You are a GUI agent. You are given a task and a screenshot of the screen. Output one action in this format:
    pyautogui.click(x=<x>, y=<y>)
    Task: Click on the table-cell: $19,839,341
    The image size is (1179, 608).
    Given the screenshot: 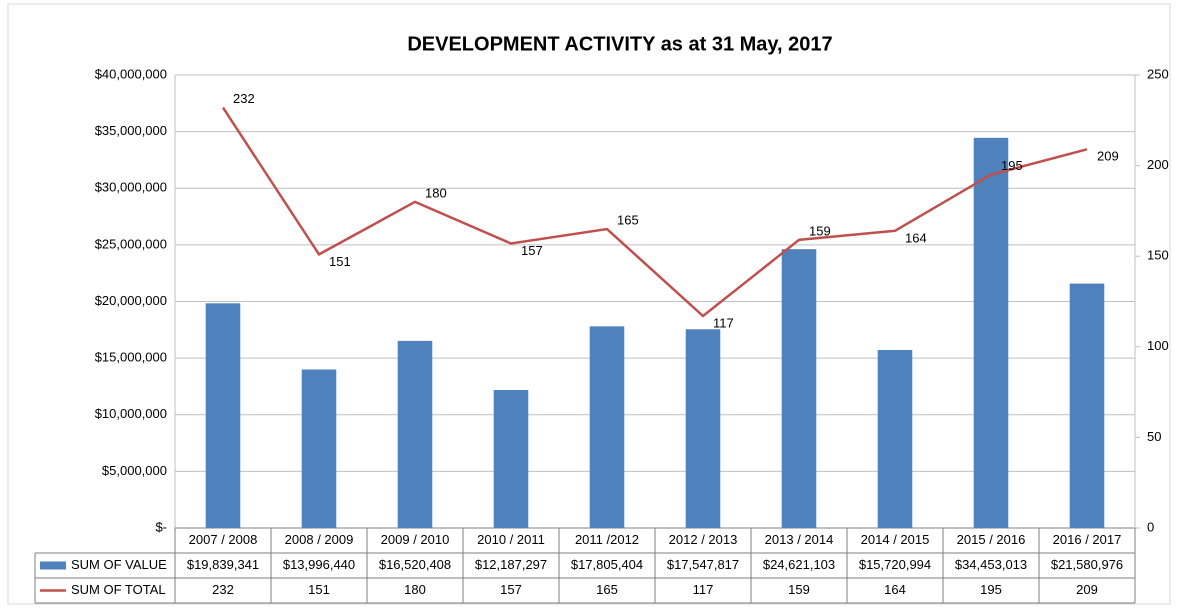 What is the action you would take?
    pyautogui.click(x=223, y=564)
    